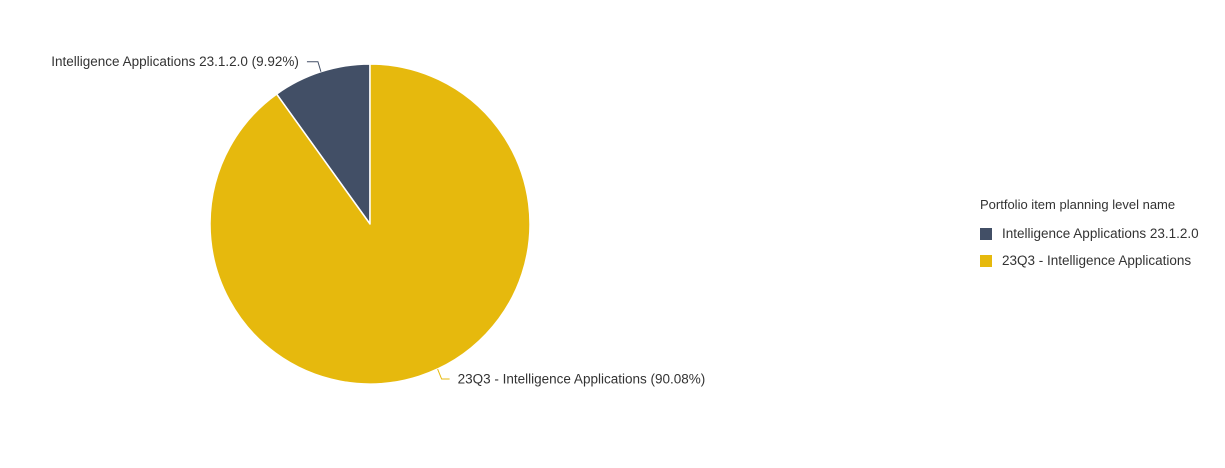  I want to click on legend-label: Intelligence Applications 23.1.2.0, so click(1100, 233).